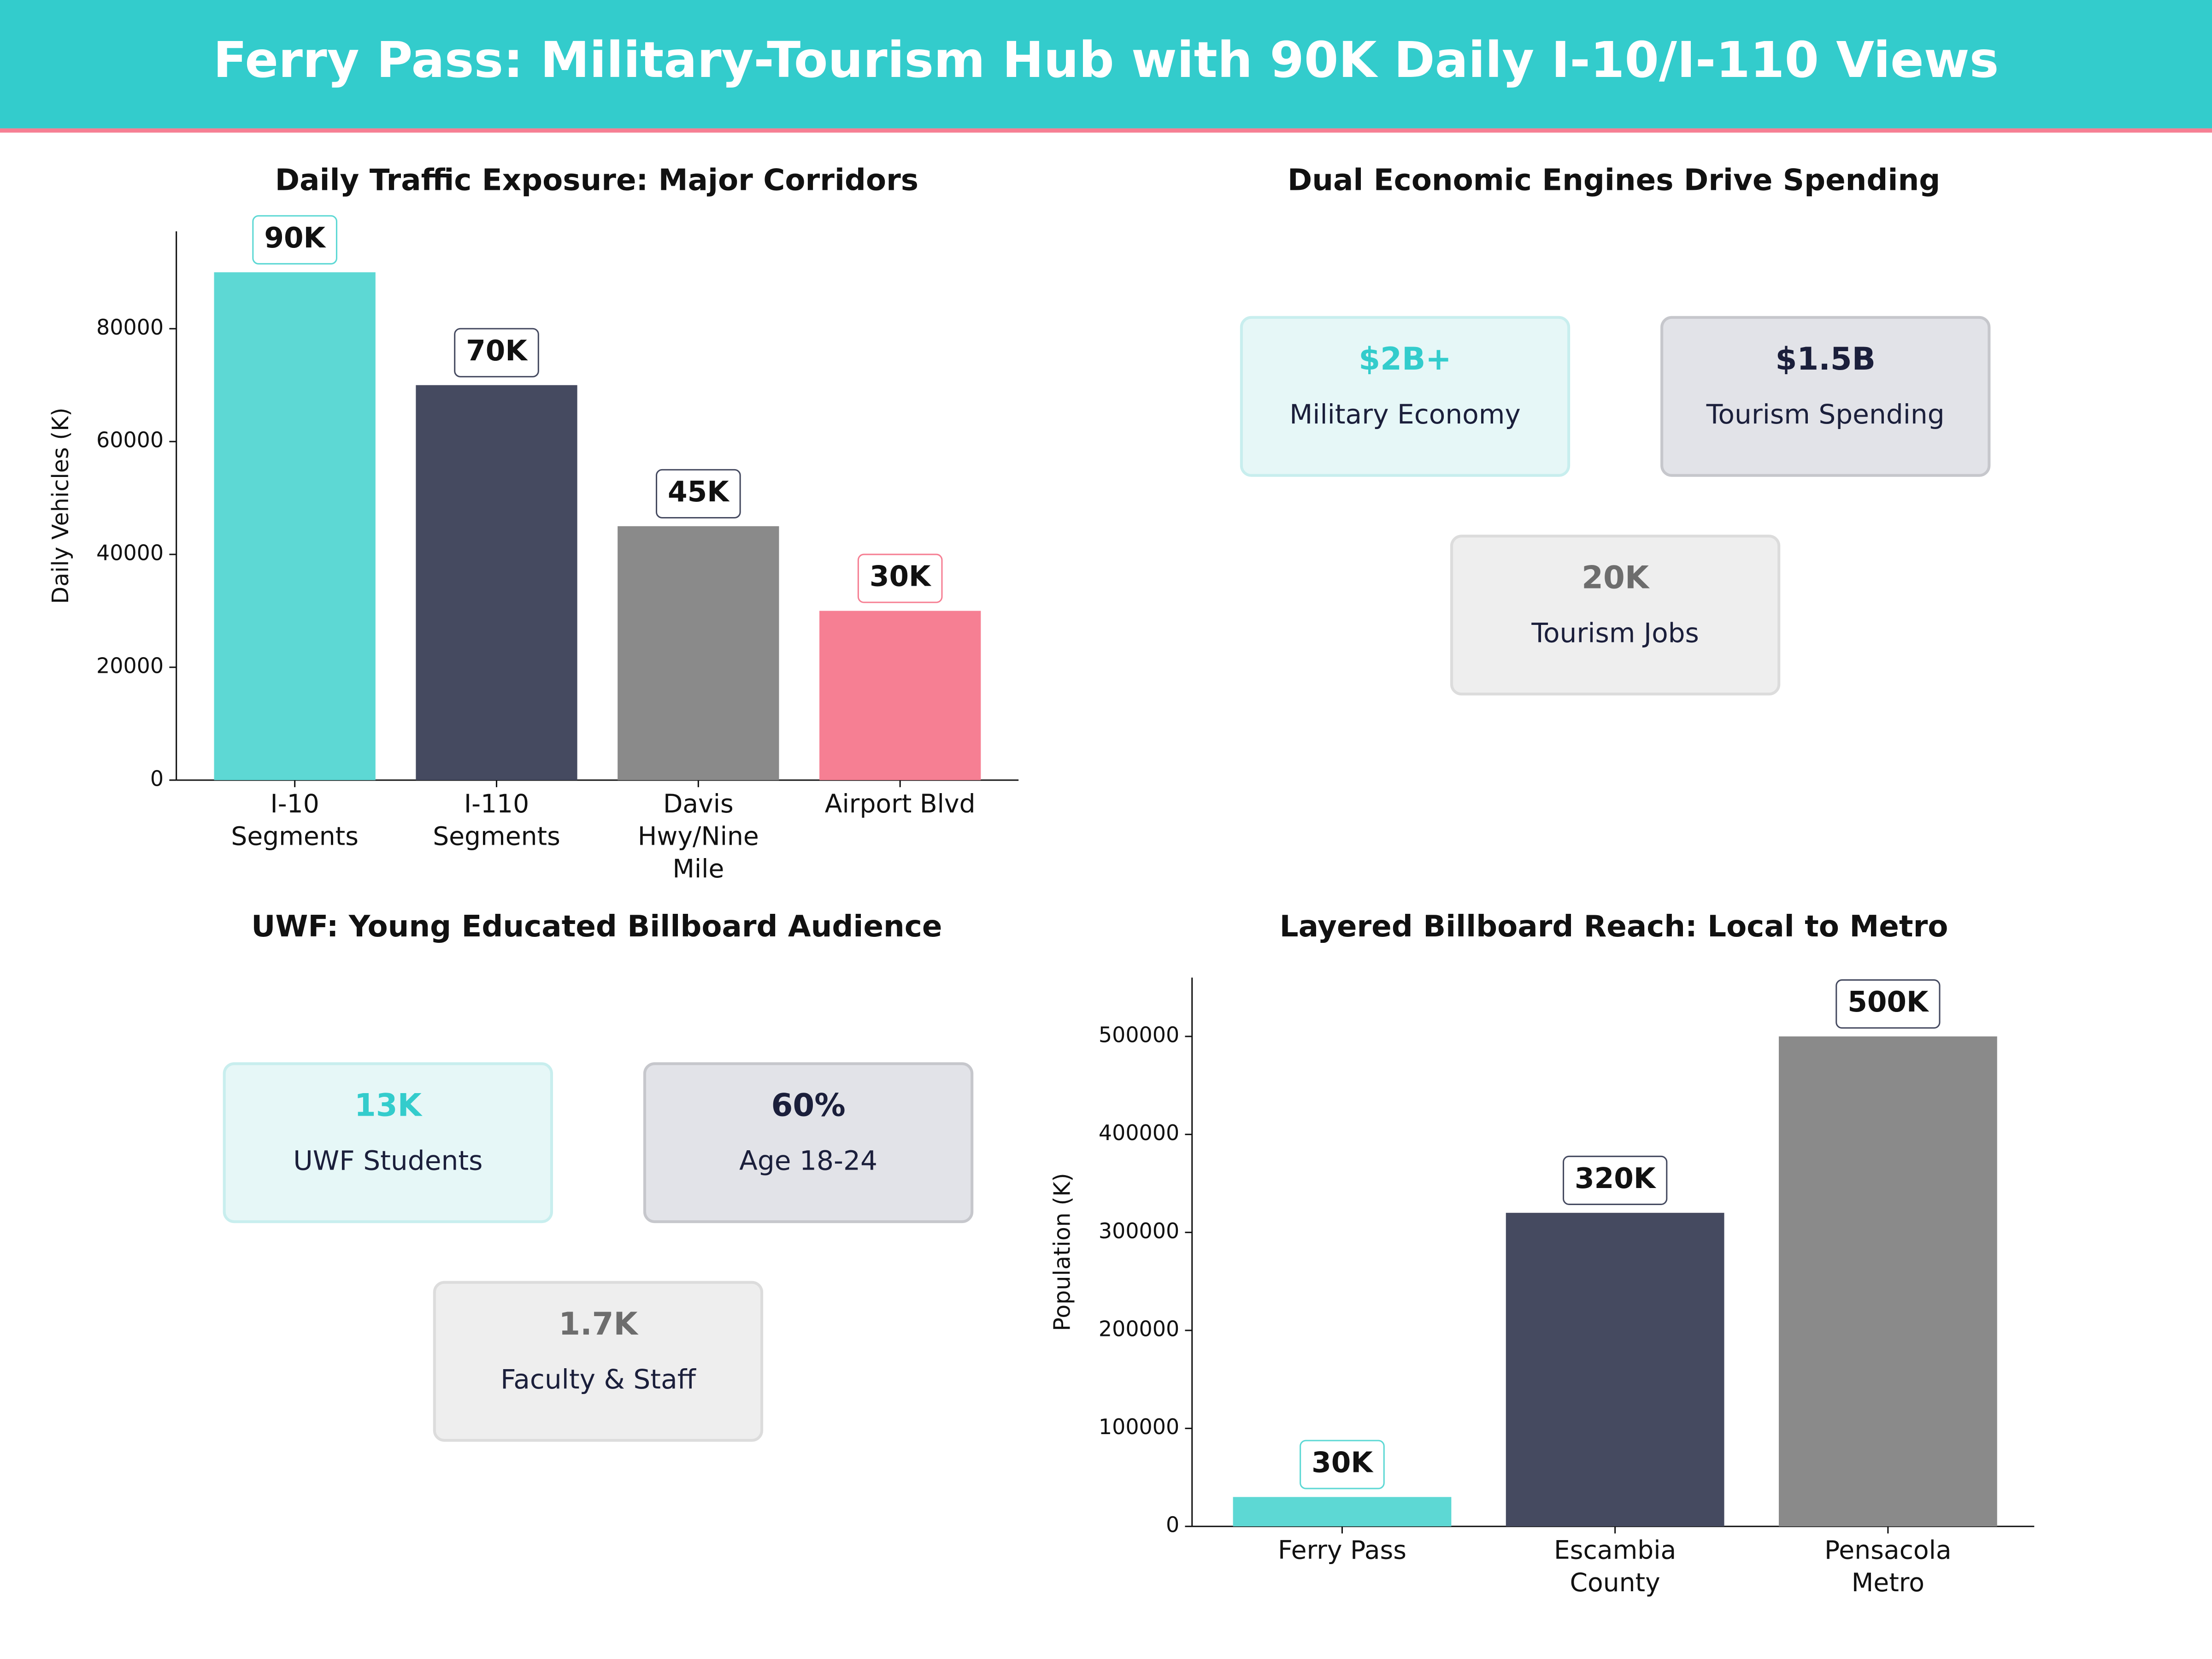 The image size is (2212, 1659). I want to click on panel-title: Dual Economic Engines Drive Spending, so click(1614, 180).